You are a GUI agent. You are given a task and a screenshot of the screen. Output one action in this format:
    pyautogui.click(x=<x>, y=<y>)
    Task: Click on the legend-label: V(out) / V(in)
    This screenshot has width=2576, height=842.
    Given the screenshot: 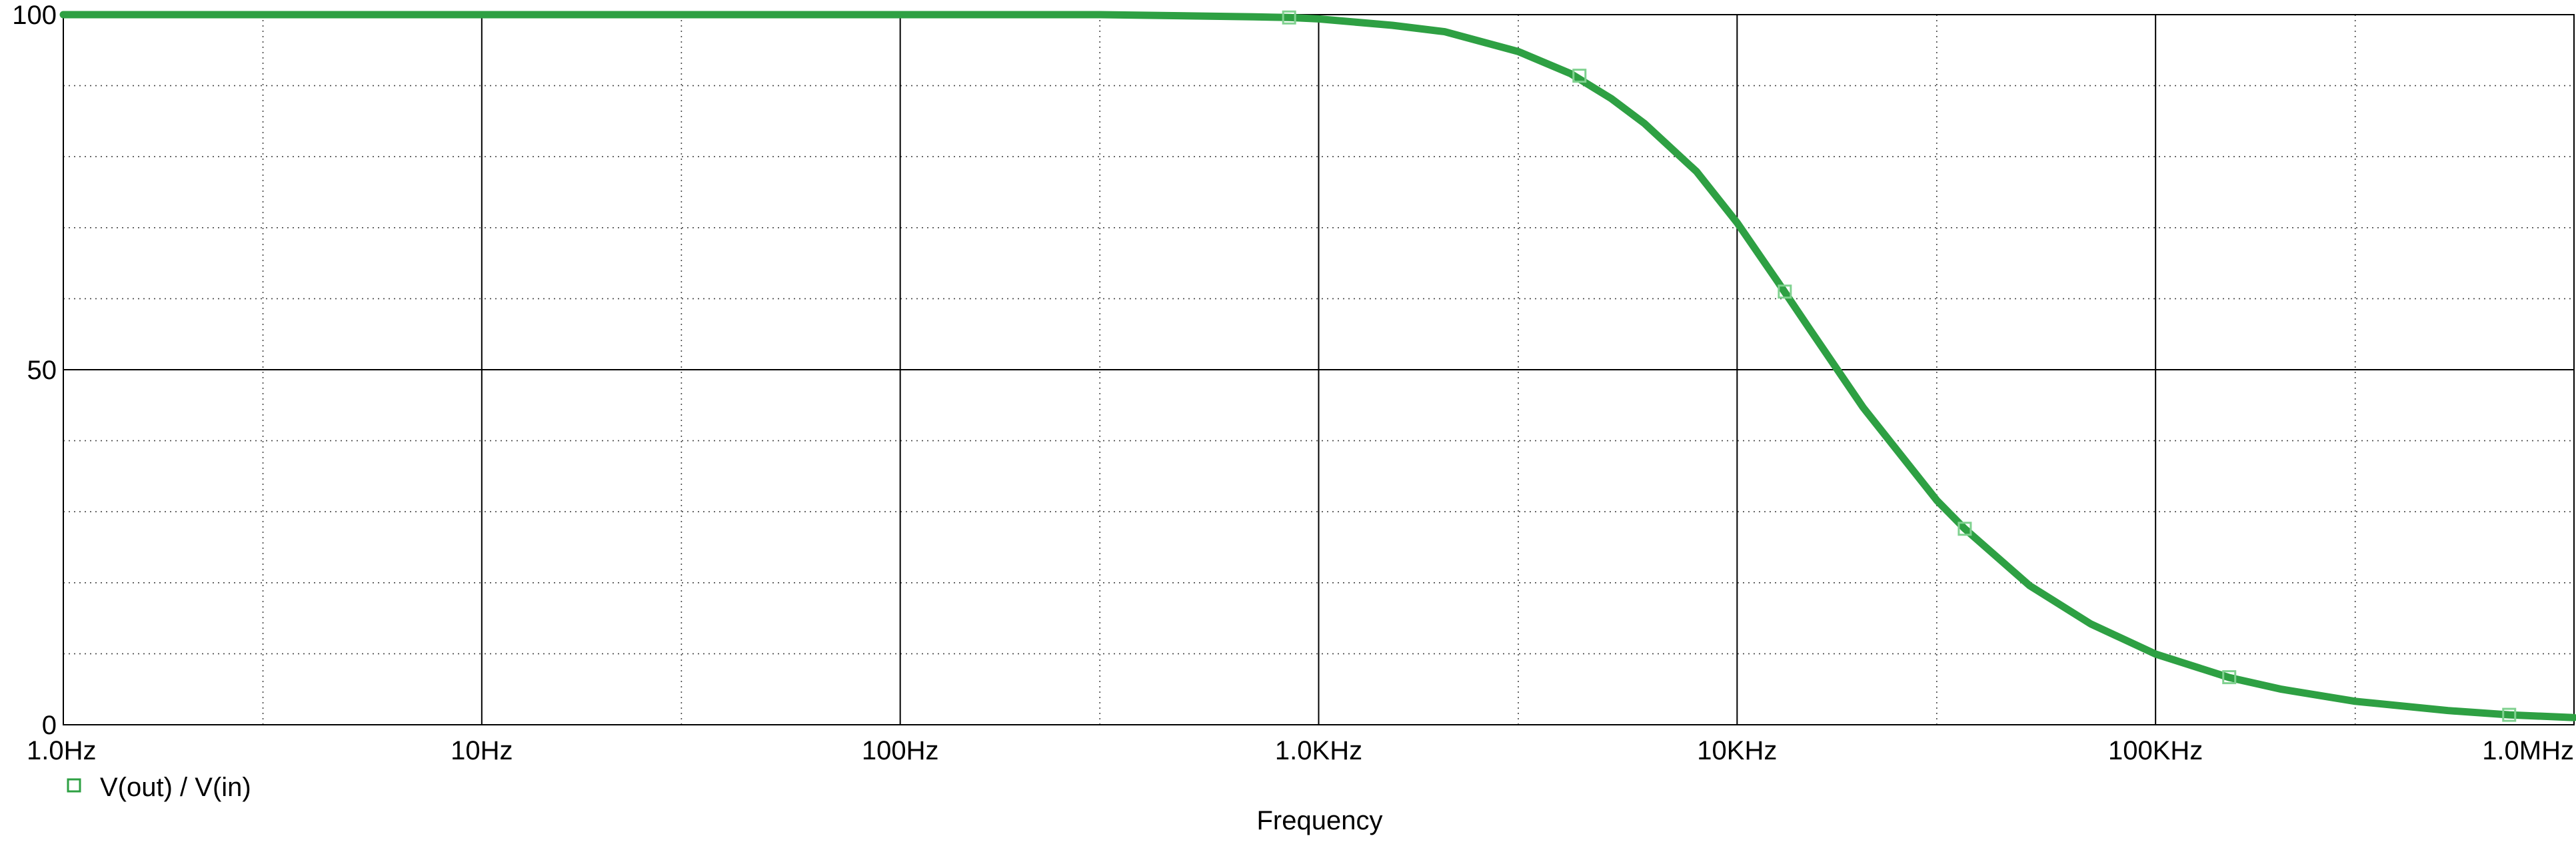 What is the action you would take?
    pyautogui.click(x=176, y=787)
    